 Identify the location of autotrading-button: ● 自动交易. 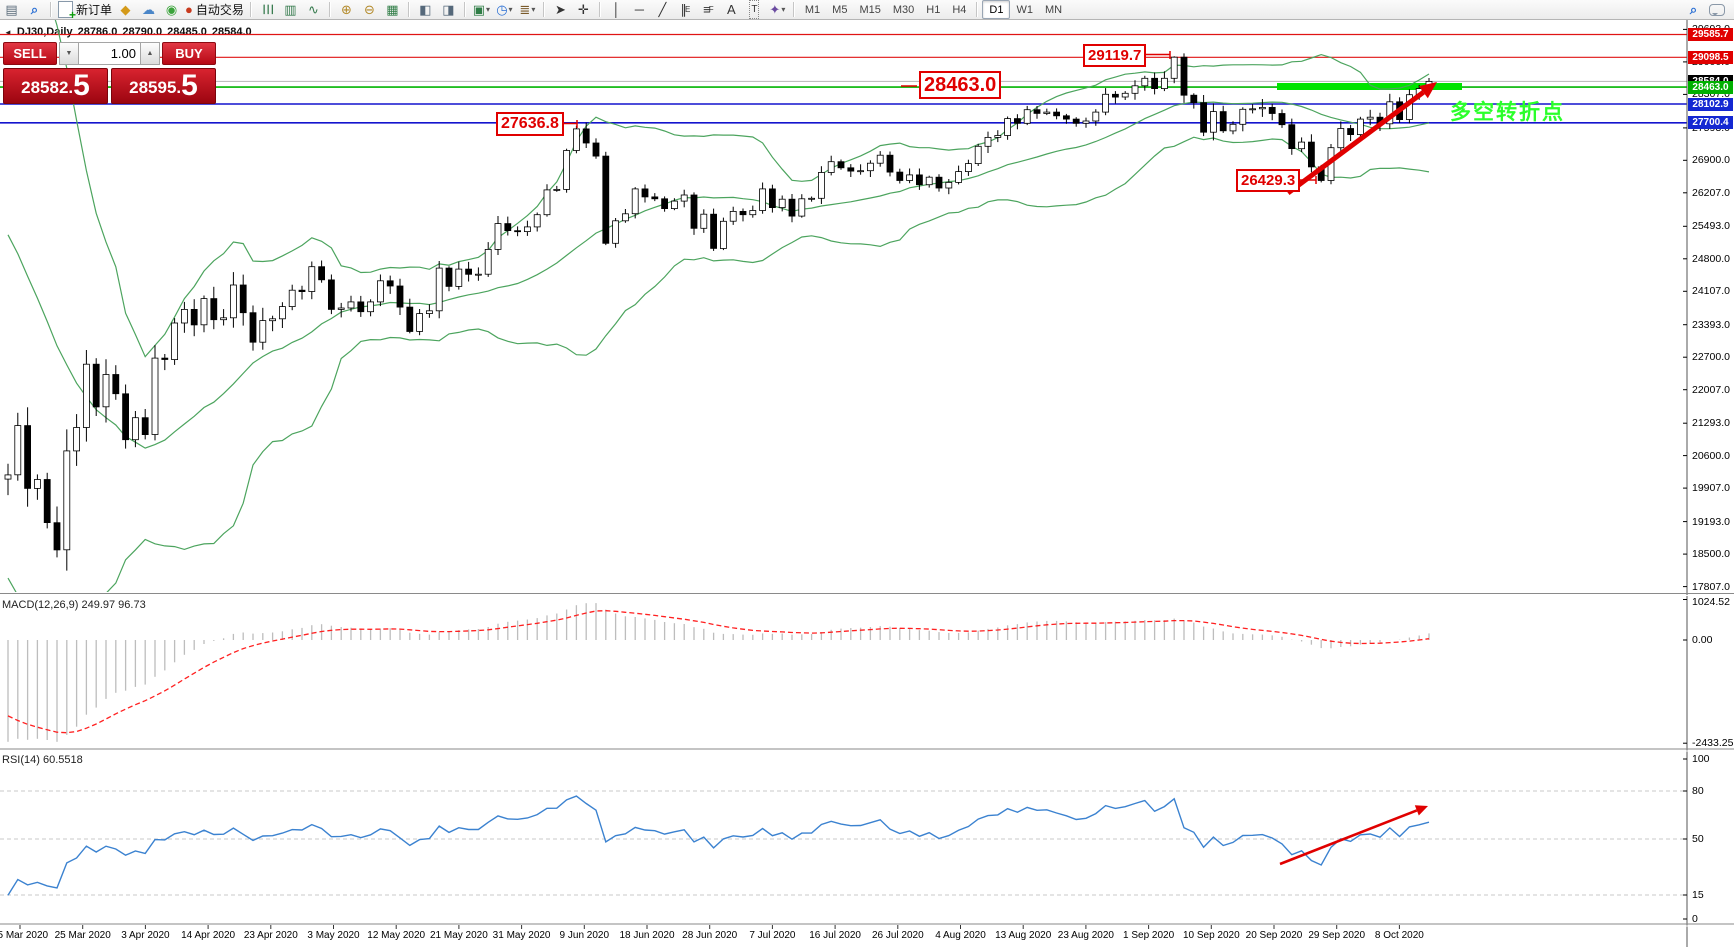
(214, 9).